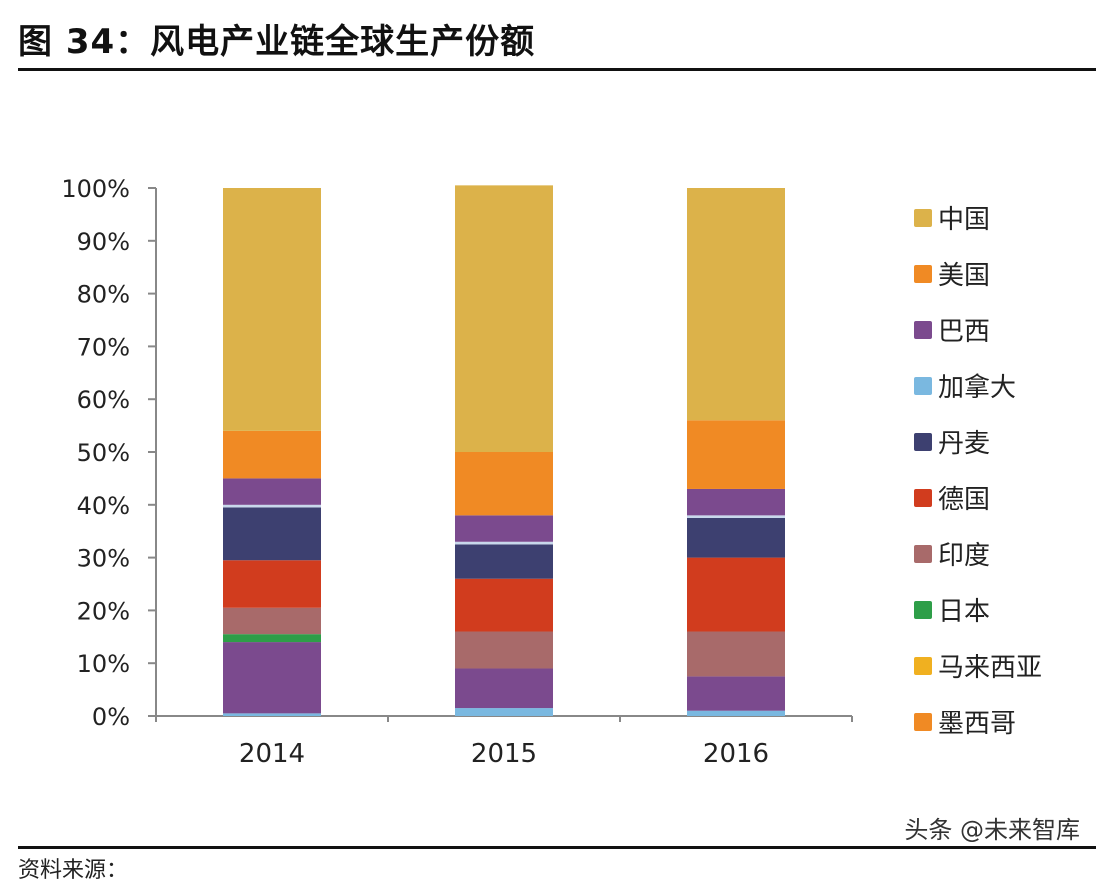 This screenshot has height=884, width=1104. What do you see at coordinates (103, 400) in the screenshot?
I see `y-tick-label: 60%` at bounding box center [103, 400].